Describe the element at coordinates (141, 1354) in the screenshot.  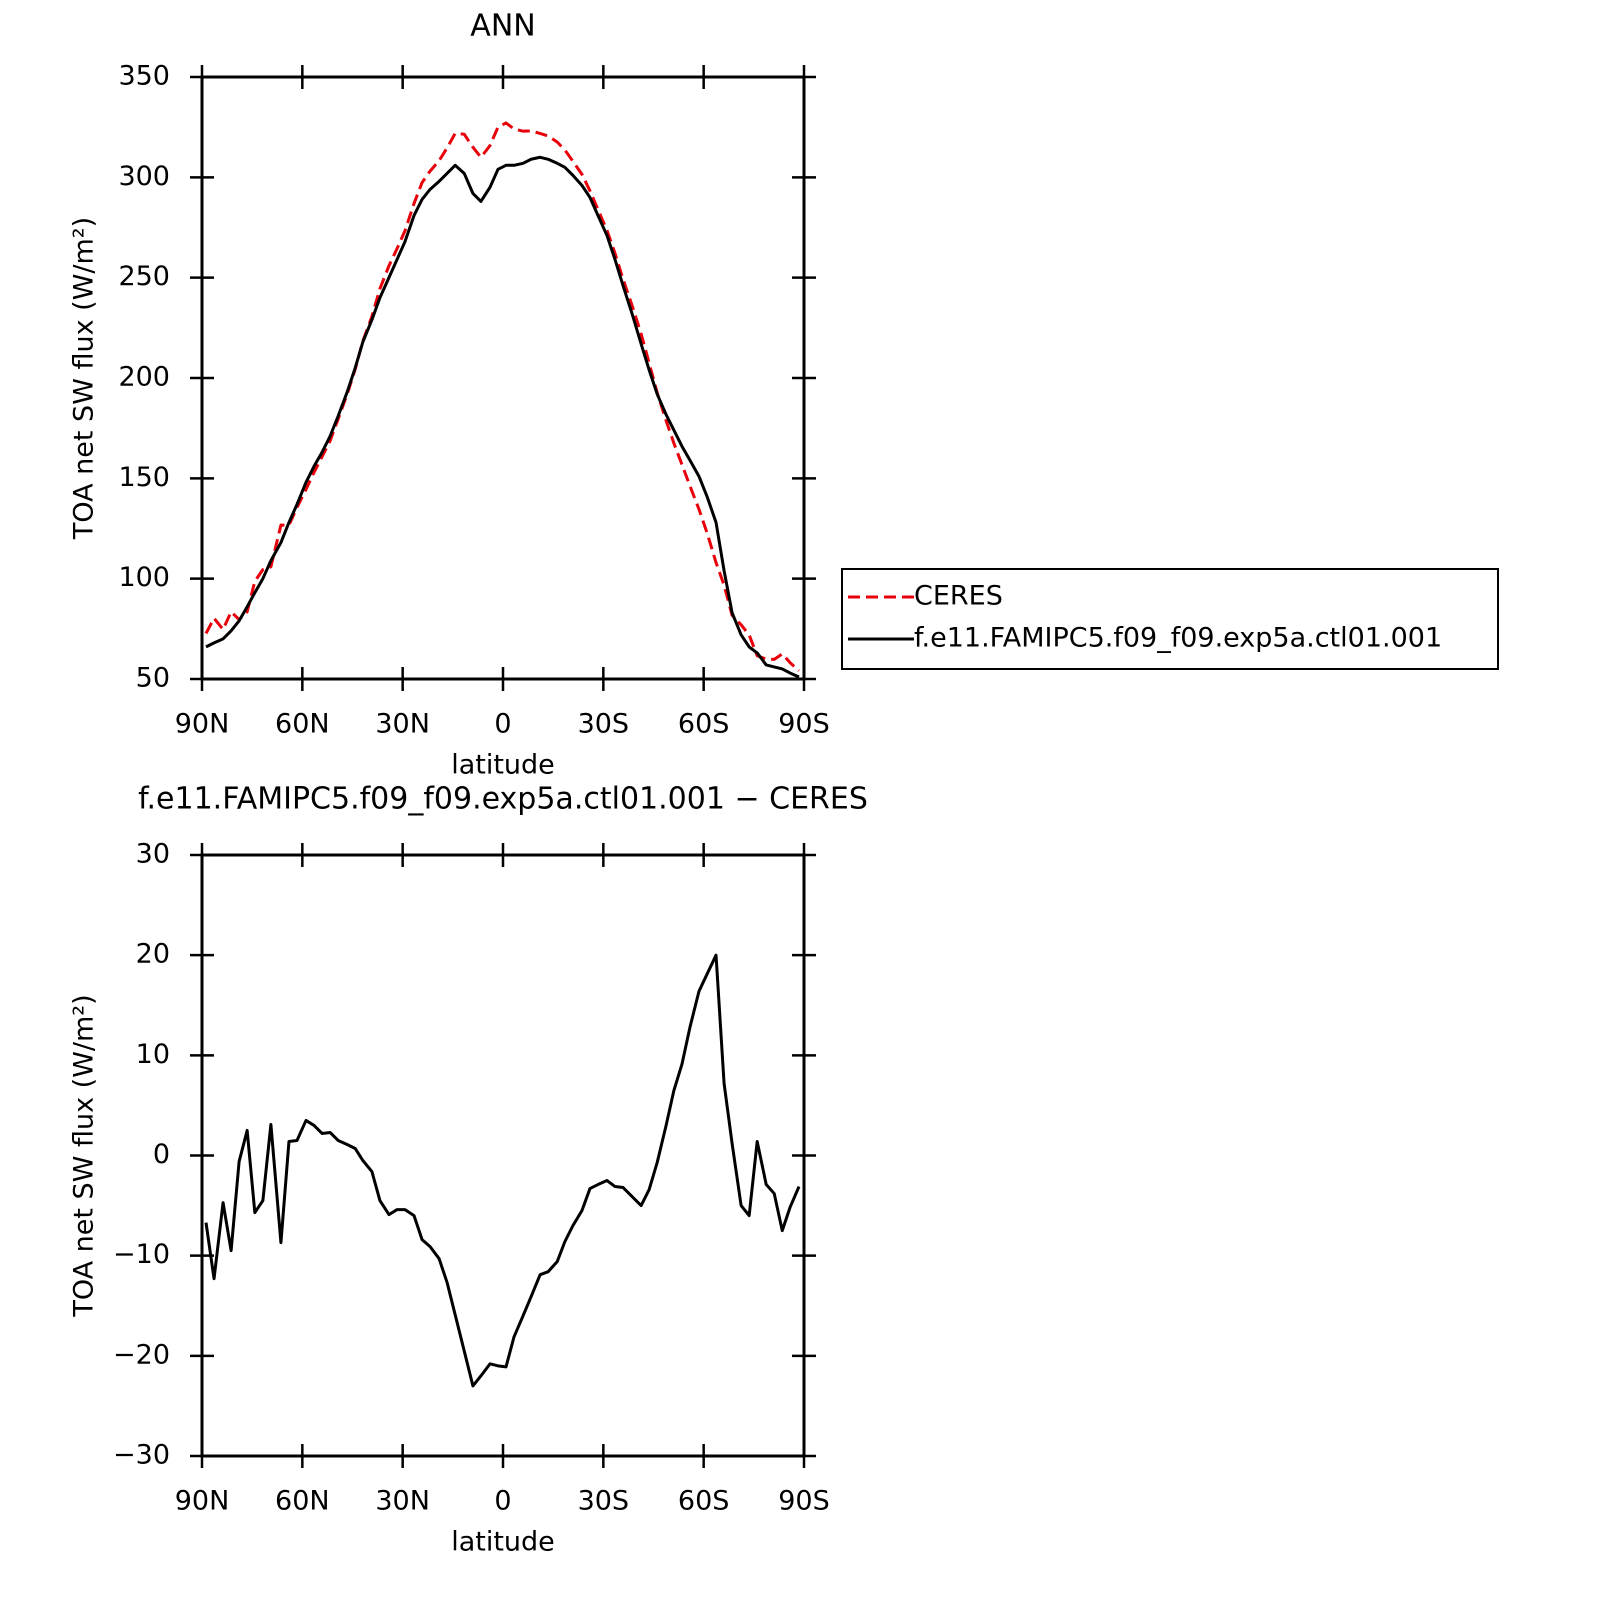
I see `y-tick-label: −20` at that location.